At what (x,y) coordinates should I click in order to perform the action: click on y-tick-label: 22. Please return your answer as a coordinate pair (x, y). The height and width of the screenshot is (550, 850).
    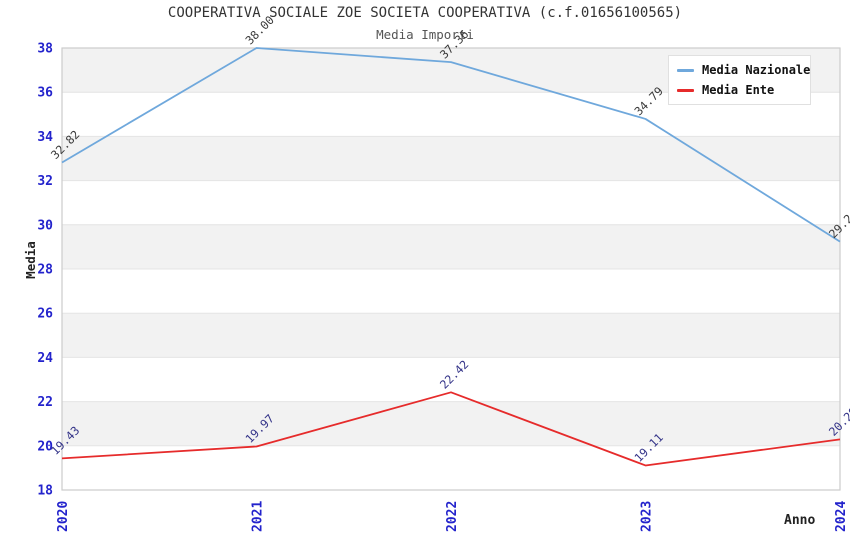
    Looking at the image, I should click on (45, 402).